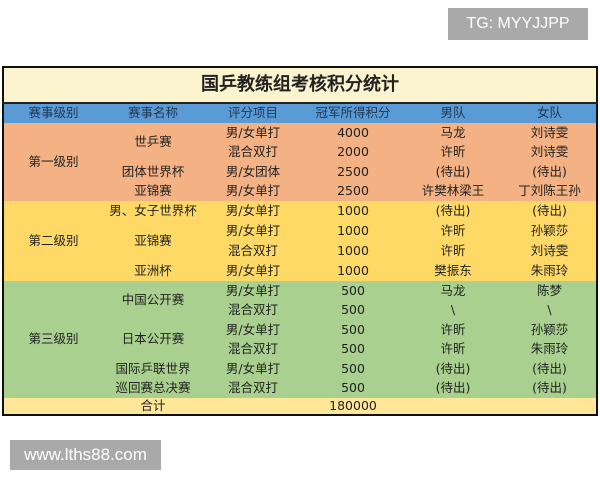  Describe the element at coordinates (518, 24) in the screenshot. I see `watermark-top: TG: MYYJJPP` at that location.